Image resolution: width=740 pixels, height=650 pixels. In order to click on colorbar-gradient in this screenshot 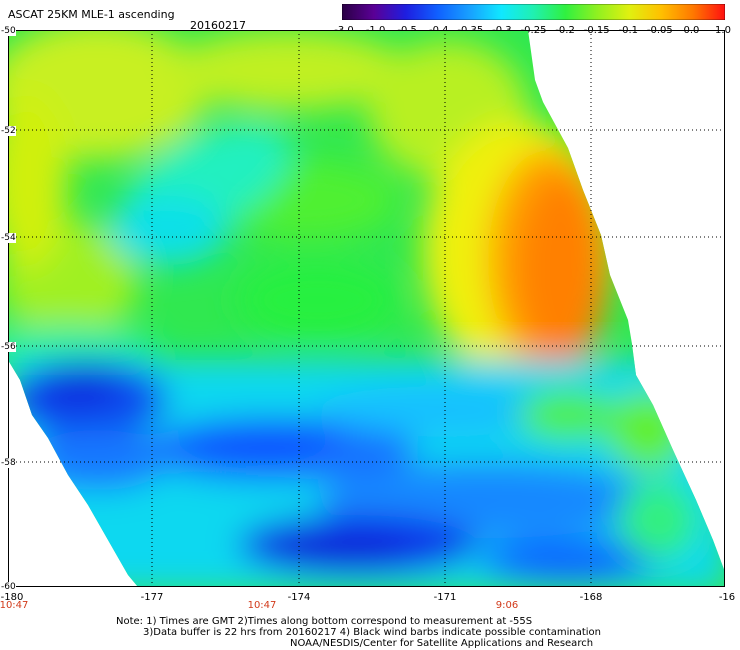, I will do `click(533, 12)`.